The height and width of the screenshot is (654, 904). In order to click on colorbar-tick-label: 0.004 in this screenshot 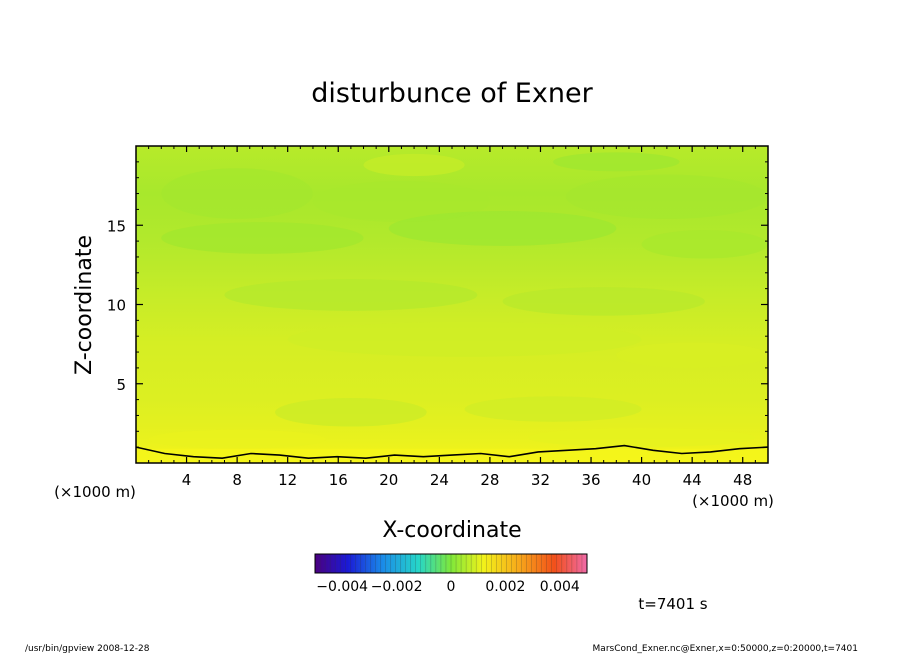, I will do `click(560, 587)`.